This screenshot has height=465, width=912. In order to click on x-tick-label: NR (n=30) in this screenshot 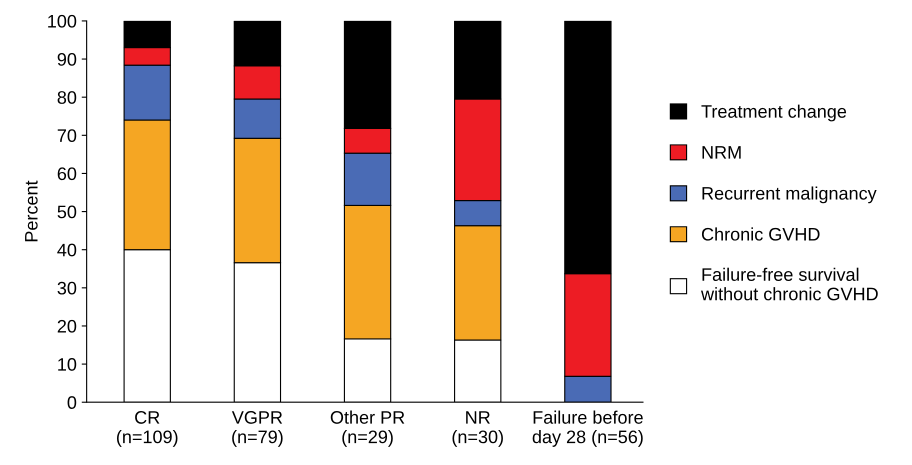, I will do `click(477, 429)`.